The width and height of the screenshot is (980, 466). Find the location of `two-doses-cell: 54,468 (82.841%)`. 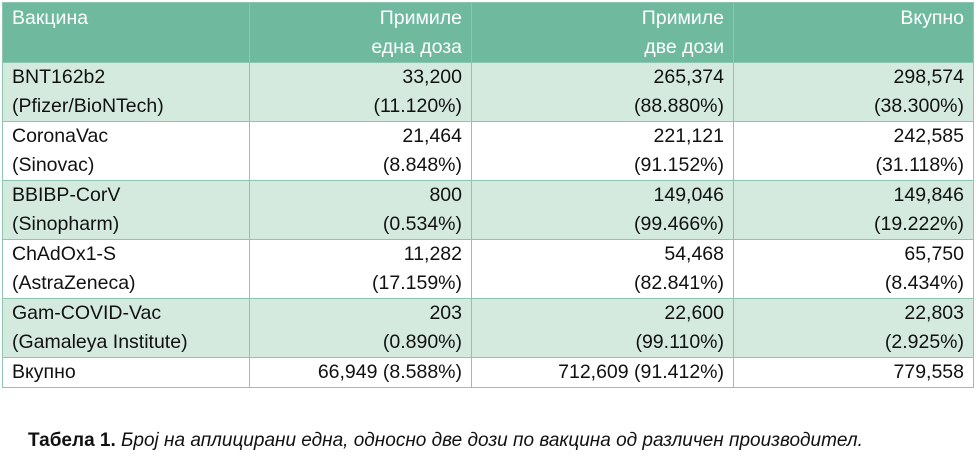

two-doses-cell: 54,468 (82.841%) is located at coordinates (602, 269).